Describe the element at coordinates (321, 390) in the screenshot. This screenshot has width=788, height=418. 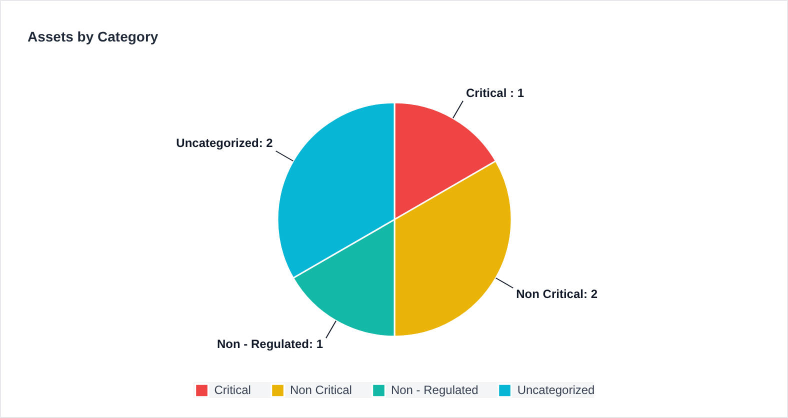
I see `legend-label: Non Critical` at that location.